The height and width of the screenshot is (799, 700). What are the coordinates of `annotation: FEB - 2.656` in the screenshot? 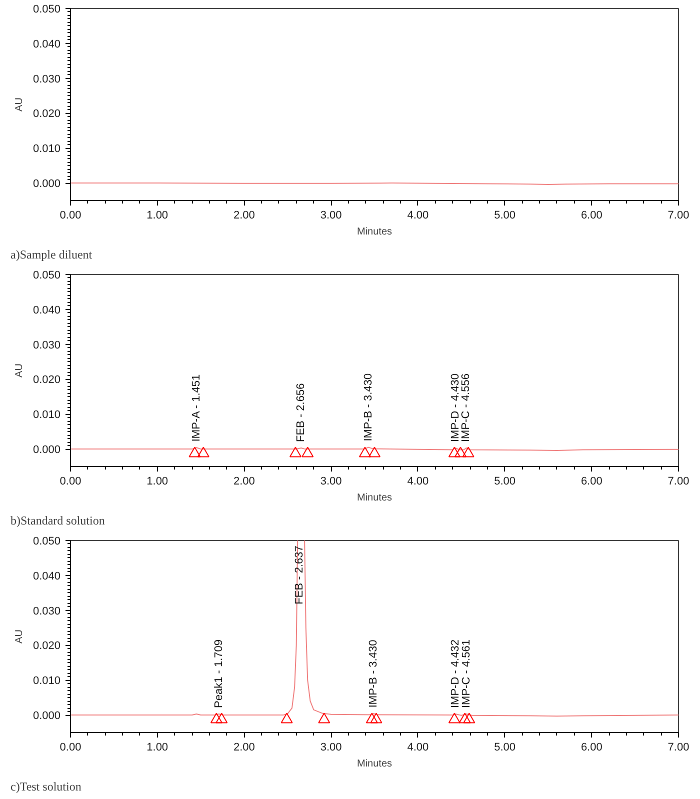 It's located at (301, 412).